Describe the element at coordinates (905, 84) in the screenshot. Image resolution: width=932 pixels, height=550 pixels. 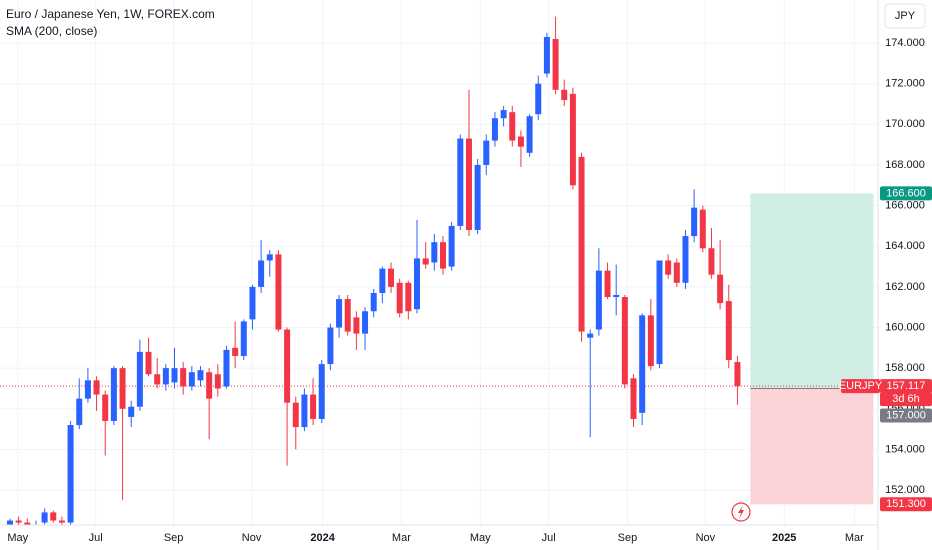
I see `y-tick-label: 172.000` at that location.